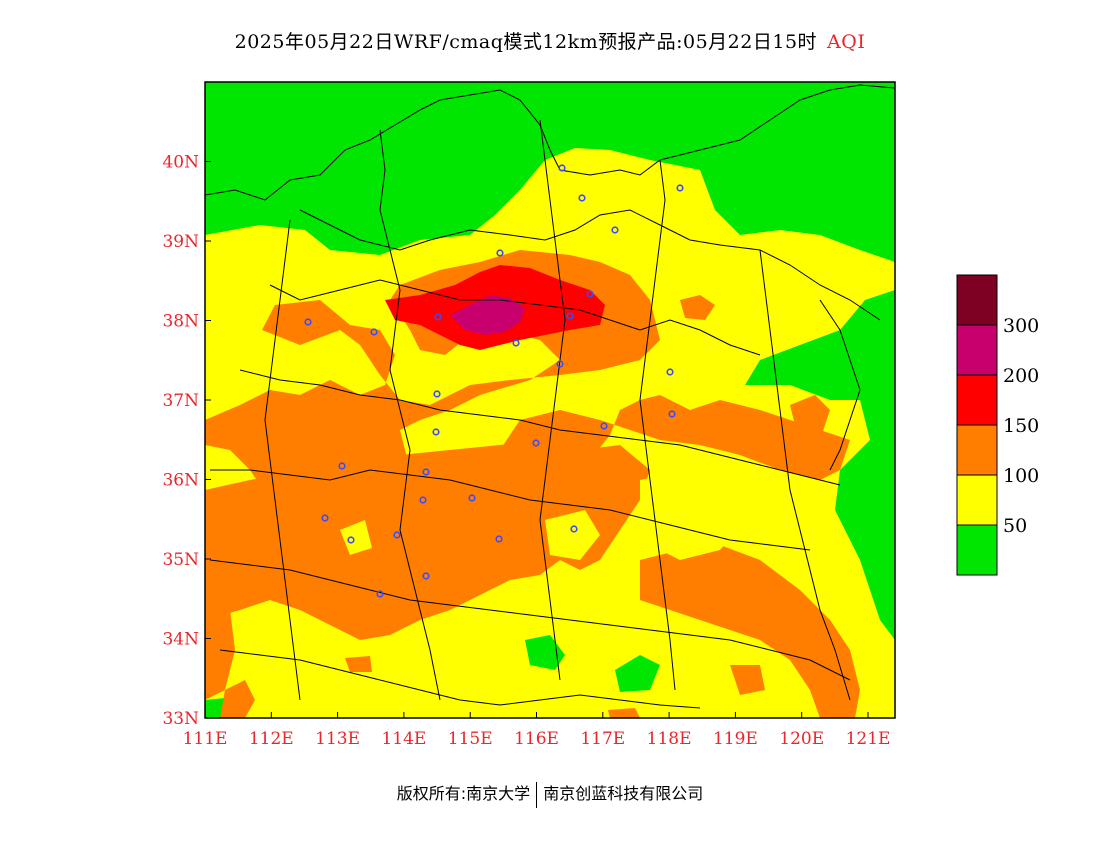 The width and height of the screenshot is (1100, 850). What do you see at coordinates (271, 739) in the screenshot?
I see `lon-tick-label: 112E` at bounding box center [271, 739].